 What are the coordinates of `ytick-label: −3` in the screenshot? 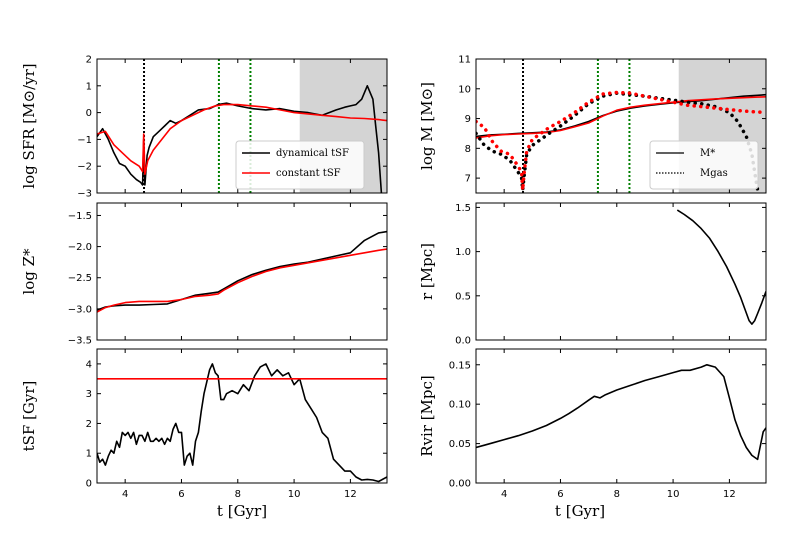 It's located at (84, 194).